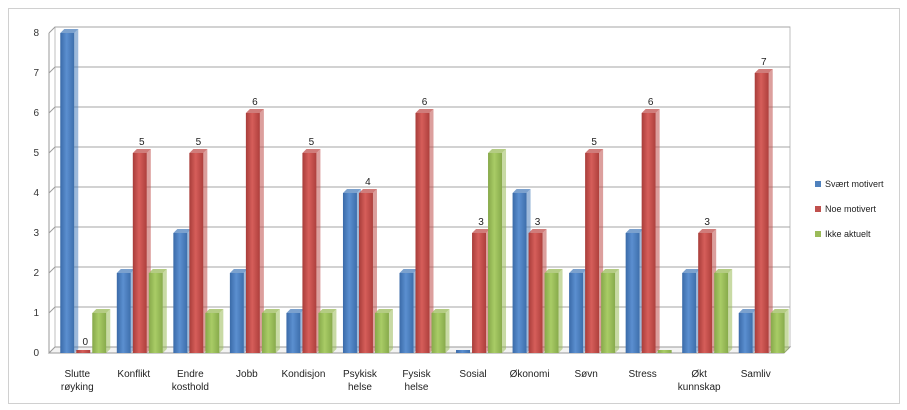  I want to click on legend: Svært motivert Noe motivert Ikke aktuelt, so click(849, 209).